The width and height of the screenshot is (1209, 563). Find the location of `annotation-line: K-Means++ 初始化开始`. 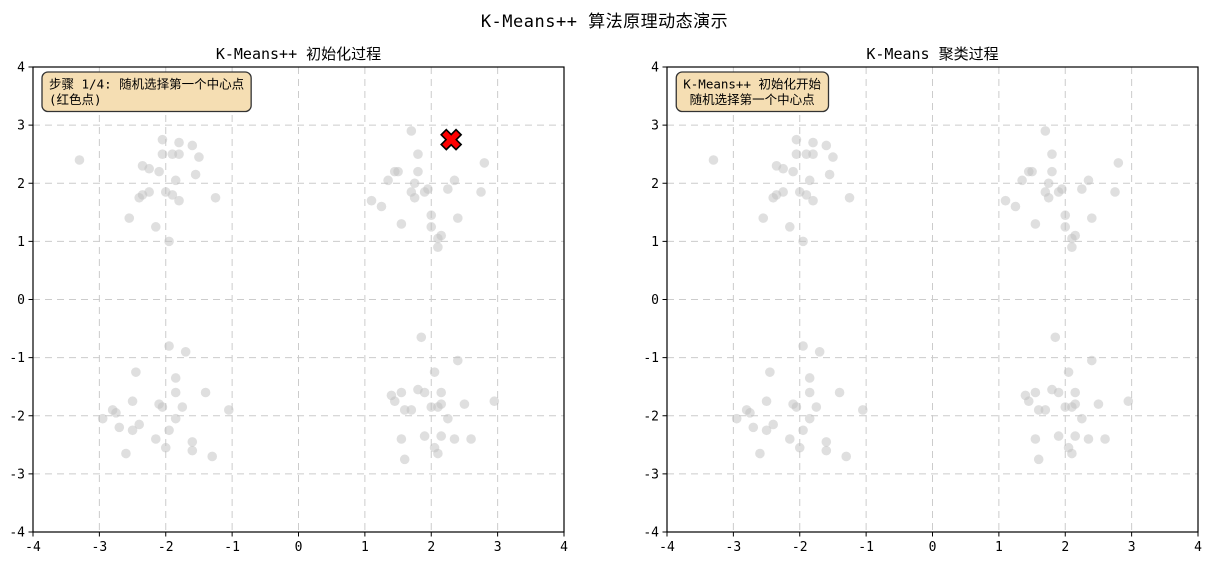

annotation-line: K-Means++ 初始化开始 is located at coordinates (752, 84).